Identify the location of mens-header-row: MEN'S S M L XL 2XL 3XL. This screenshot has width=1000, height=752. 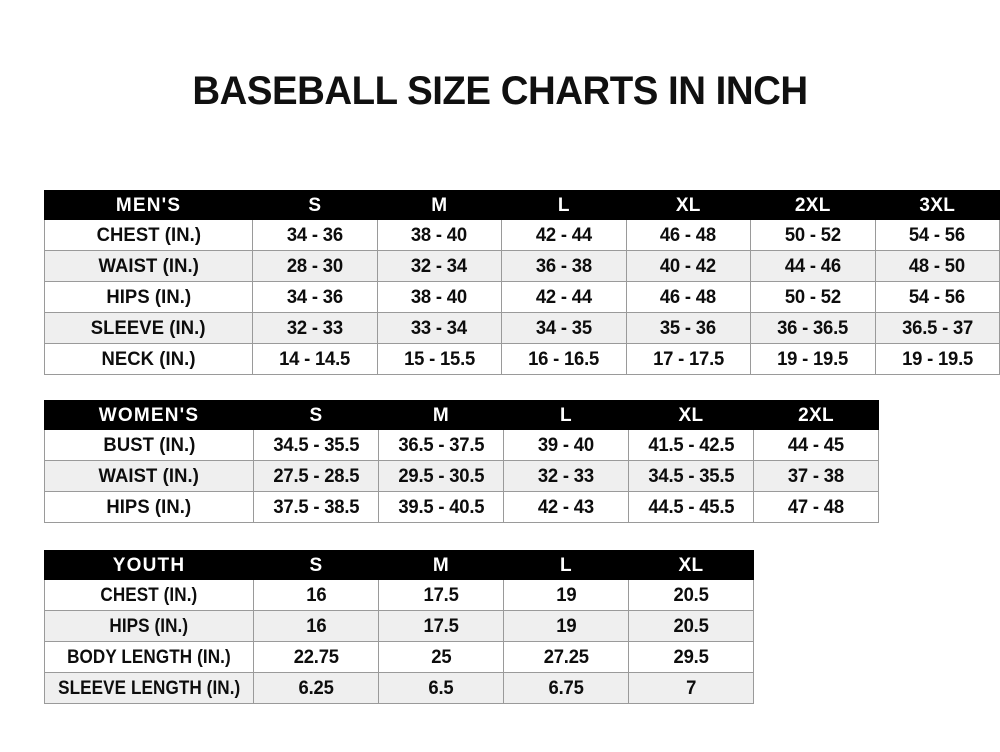
(521, 205).